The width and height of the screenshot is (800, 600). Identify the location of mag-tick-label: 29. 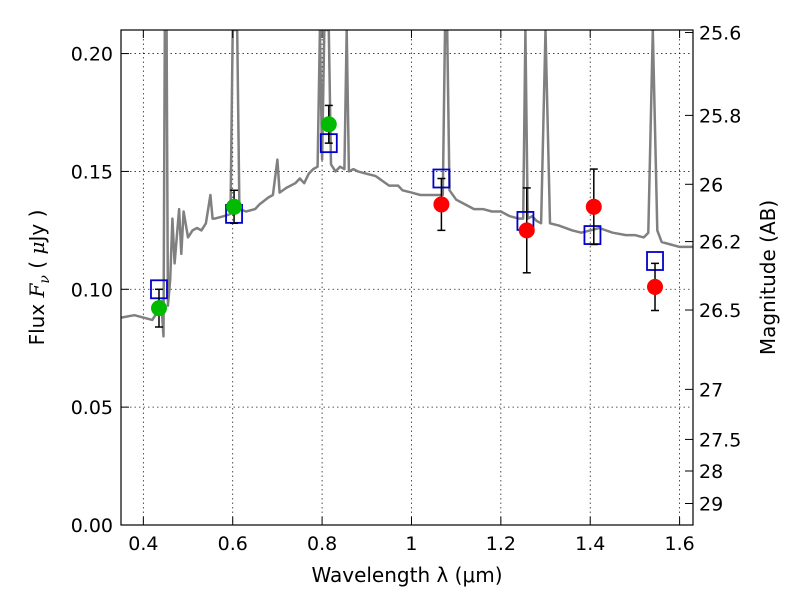
(711, 505).